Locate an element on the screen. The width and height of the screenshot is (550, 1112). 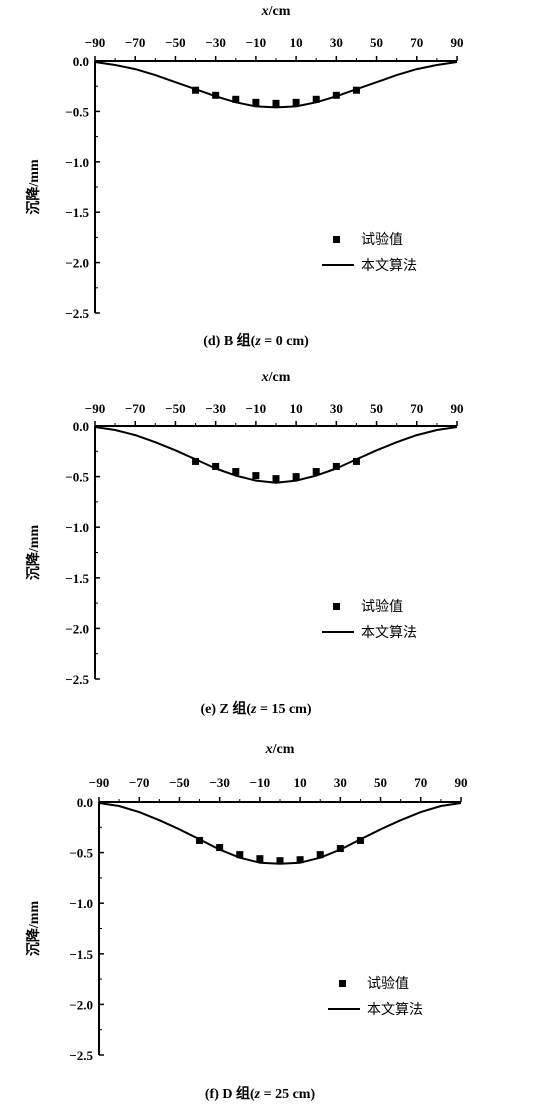
caption-part: = 25 cm) is located at coordinates (287, 1094).